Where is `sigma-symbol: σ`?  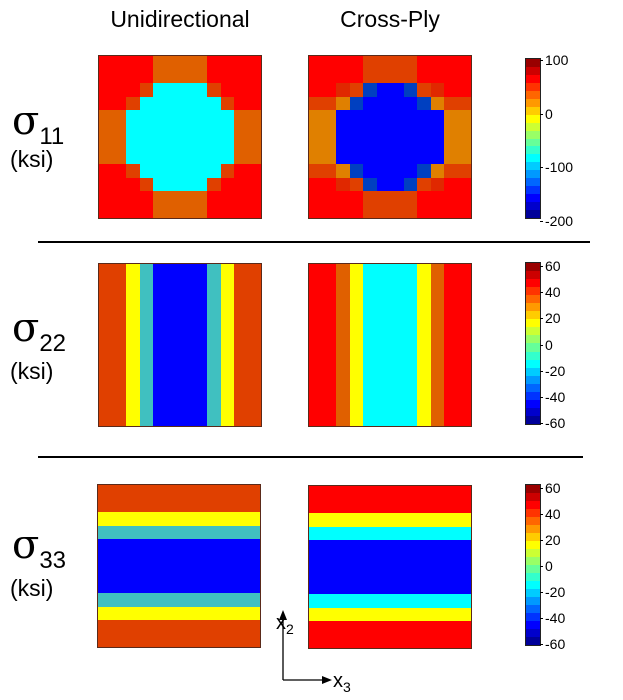 sigma-symbol: σ is located at coordinates (26, 328).